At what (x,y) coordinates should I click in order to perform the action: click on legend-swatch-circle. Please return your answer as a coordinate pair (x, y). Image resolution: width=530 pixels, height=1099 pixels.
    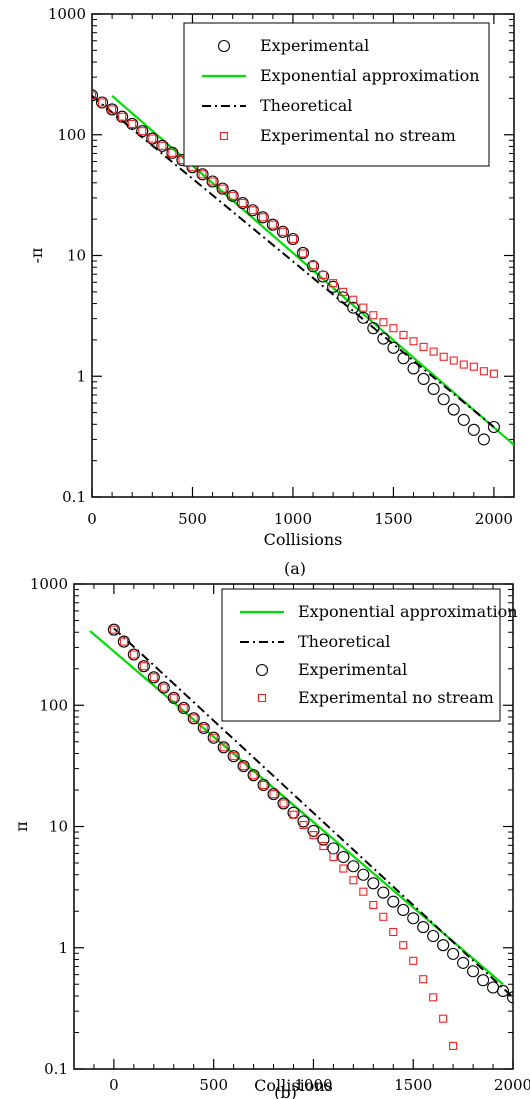
    Looking at the image, I should click on (262, 670).